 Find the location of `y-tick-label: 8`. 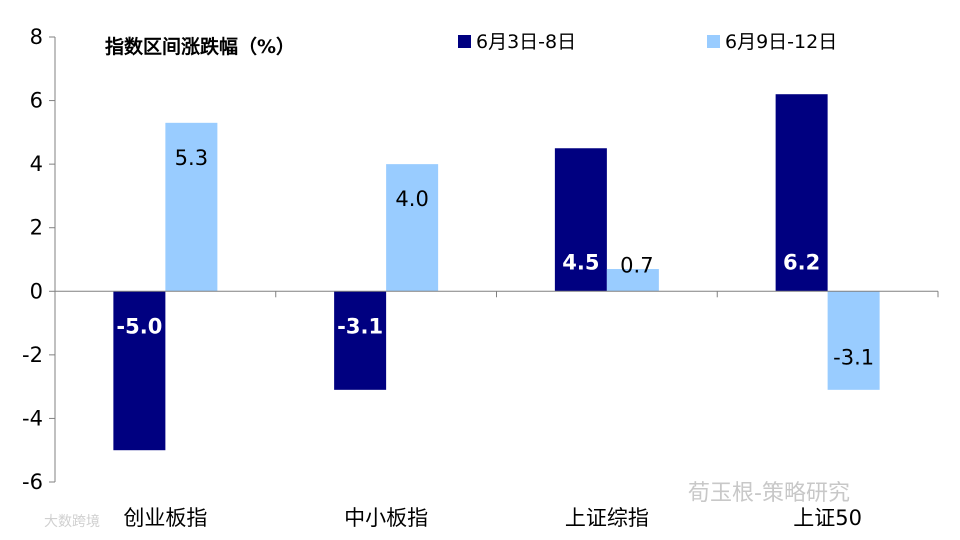

y-tick-label: 8 is located at coordinates (36, 37).